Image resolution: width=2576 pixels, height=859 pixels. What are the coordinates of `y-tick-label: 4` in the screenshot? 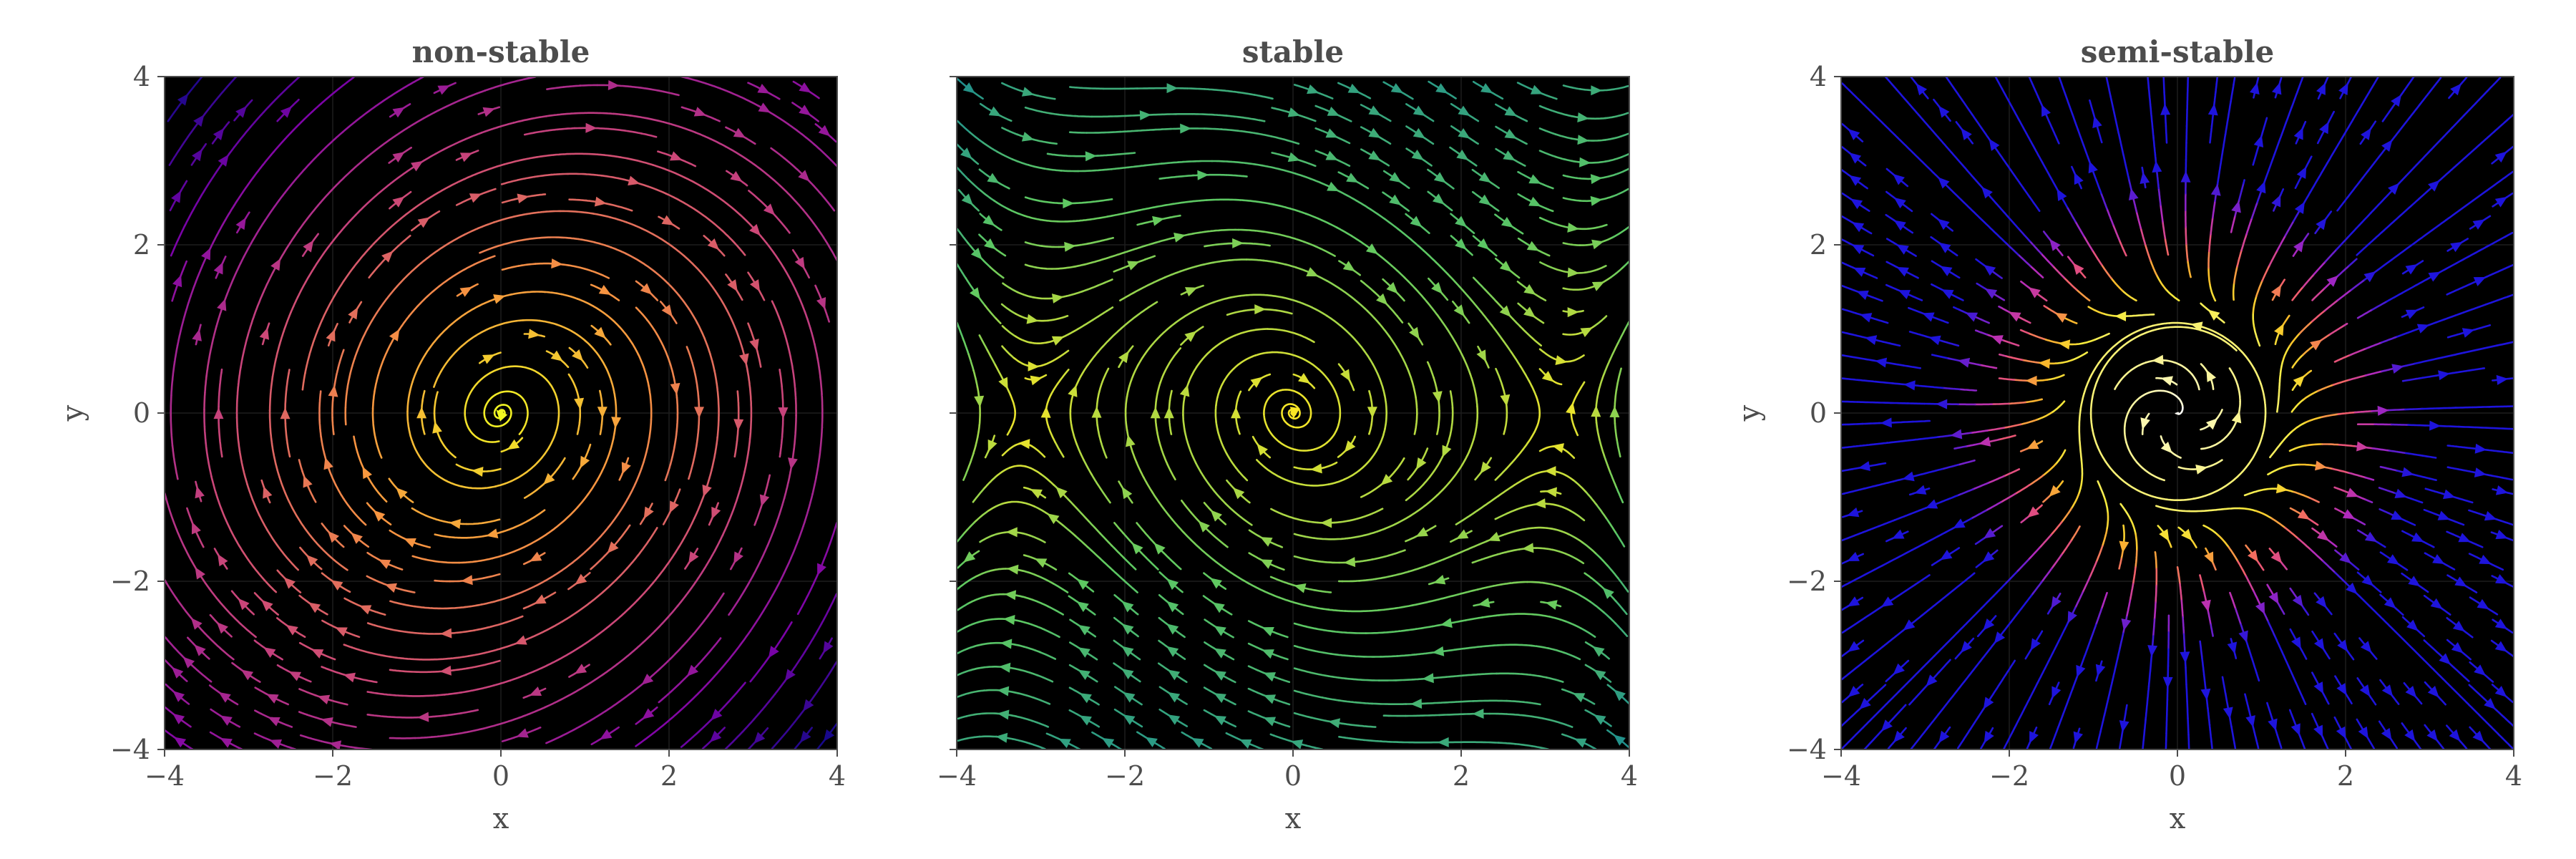 It's located at (141, 76).